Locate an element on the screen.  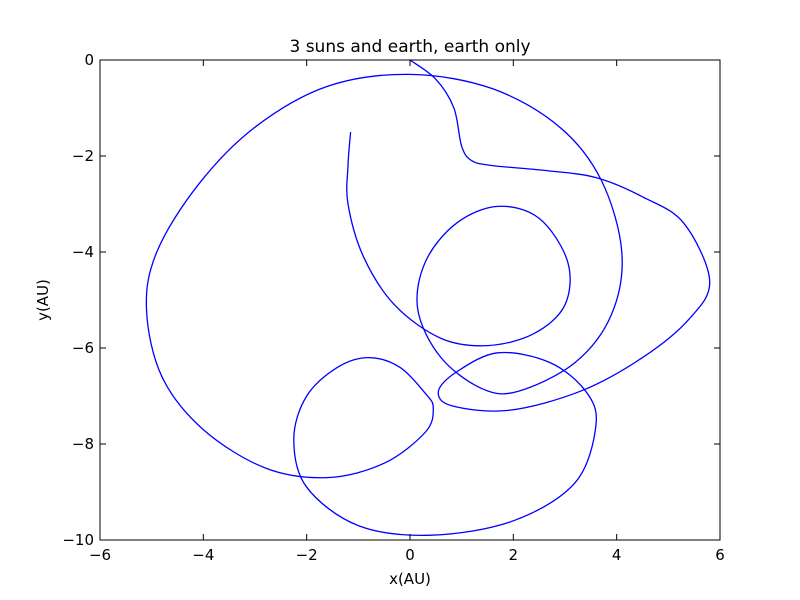
y-axis-label: y(AU) is located at coordinates (43, 300).